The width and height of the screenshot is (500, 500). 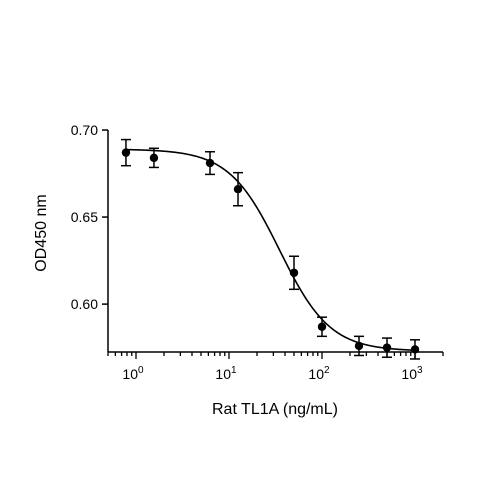 What do you see at coordinates (84, 217) in the screenshot?
I see `y-tick-label: 0.65` at bounding box center [84, 217].